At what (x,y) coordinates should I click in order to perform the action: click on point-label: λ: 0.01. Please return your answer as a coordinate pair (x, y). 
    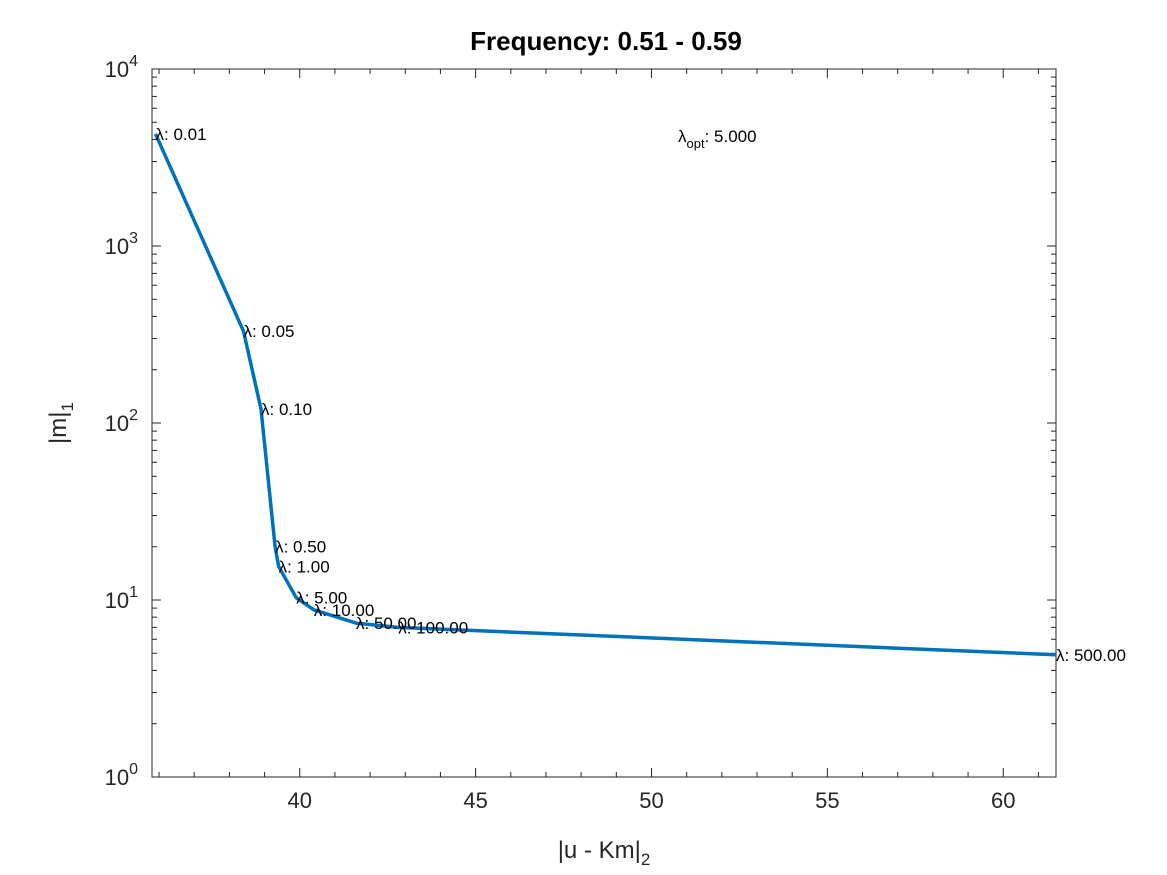
    Looking at the image, I should click on (181, 134).